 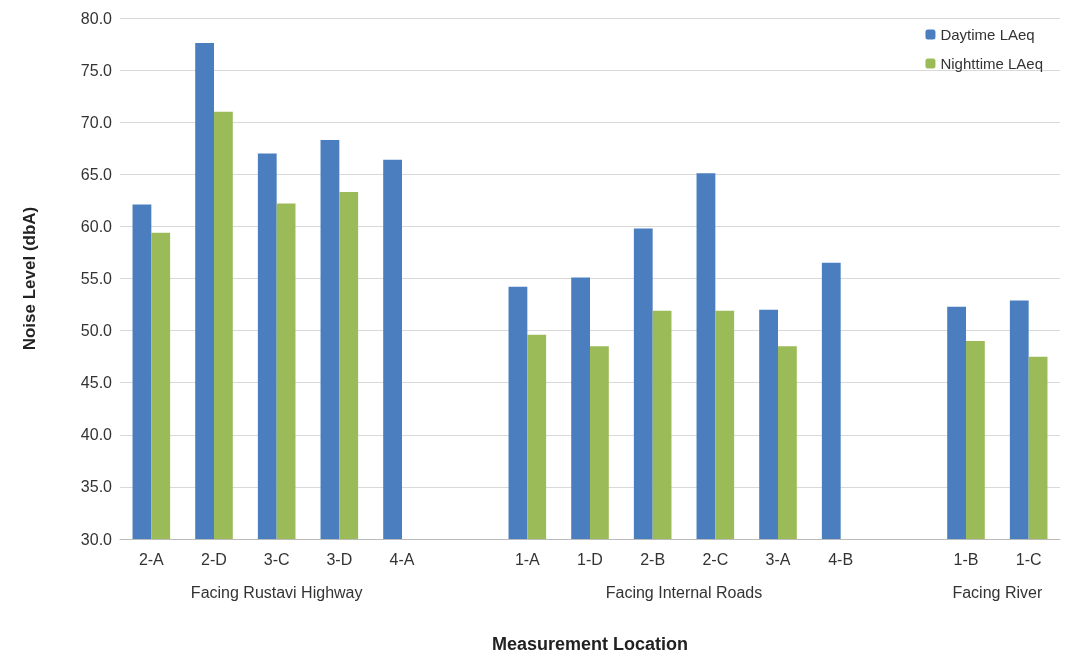 I want to click on x-axis-title: Measurement Location, so click(x=590, y=644).